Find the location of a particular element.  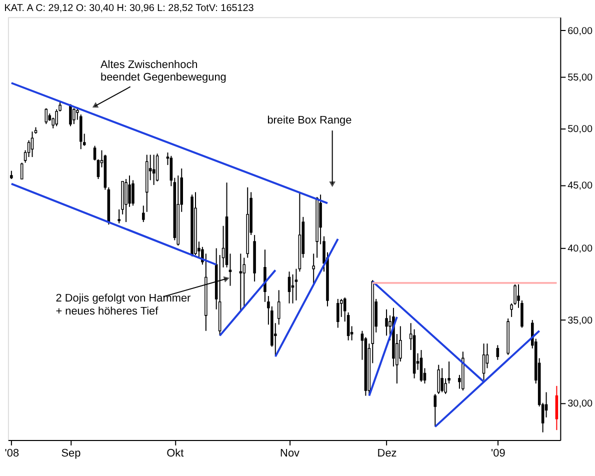

x-tick-label: Dez is located at coordinates (387, 453).